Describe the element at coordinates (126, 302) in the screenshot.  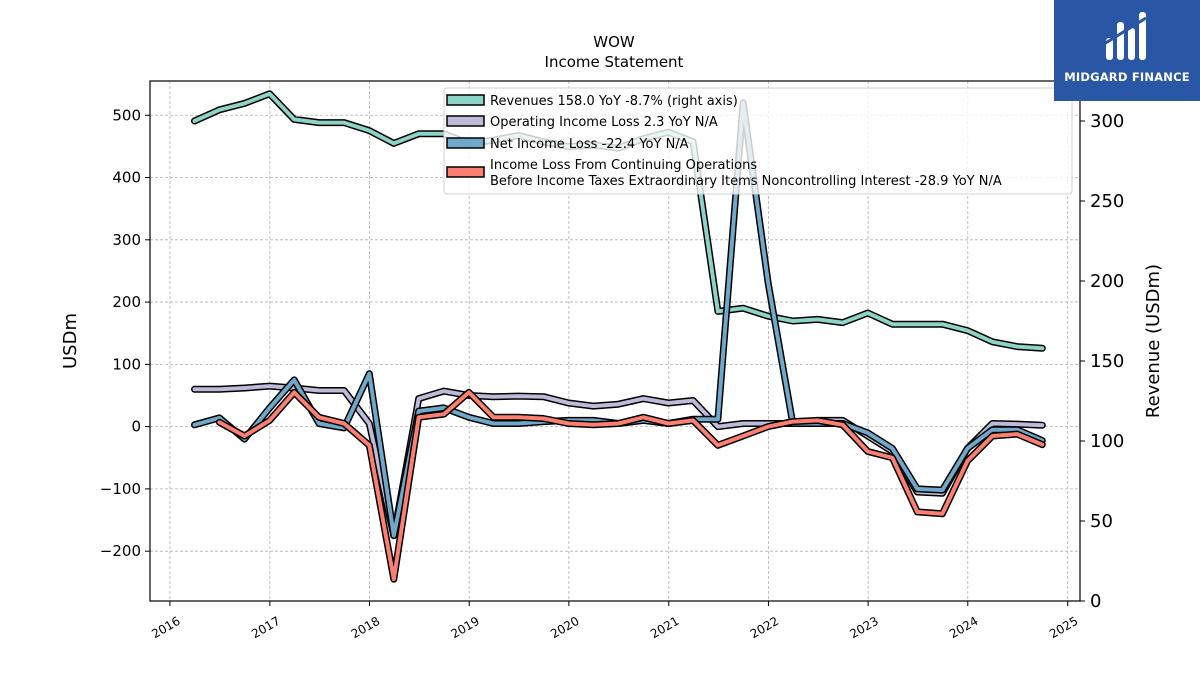
I see `y-left-tick-label: 200` at that location.